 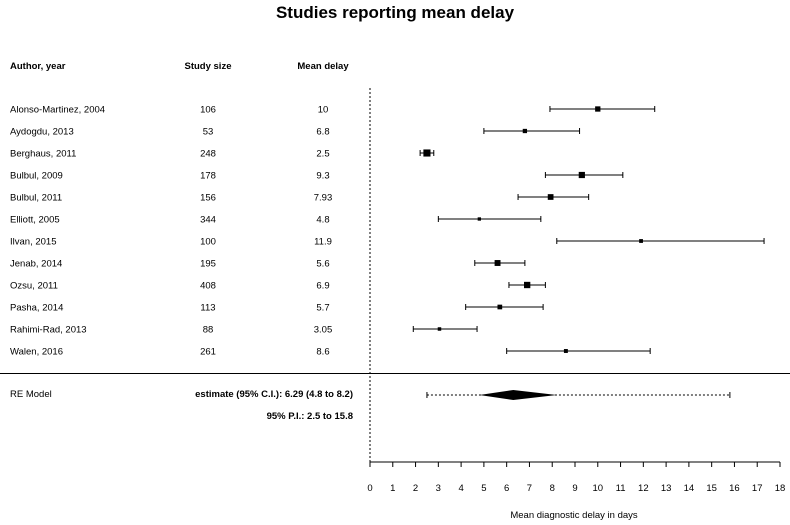 What do you see at coordinates (36, 308) in the screenshot?
I see `study-author: Pasha, 2014` at bounding box center [36, 308].